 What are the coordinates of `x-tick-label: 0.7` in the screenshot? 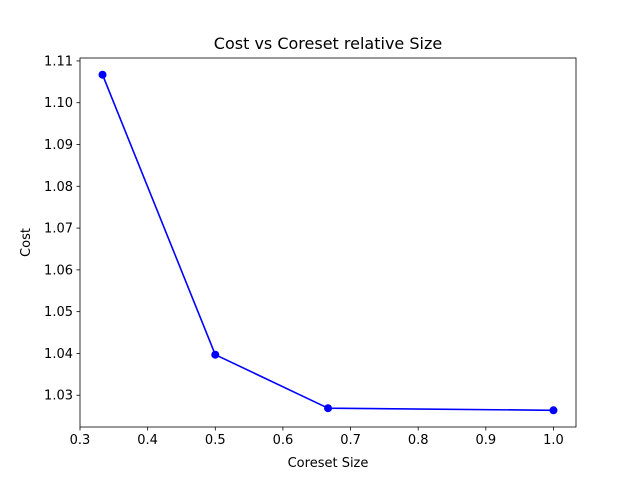 It's located at (350, 440).